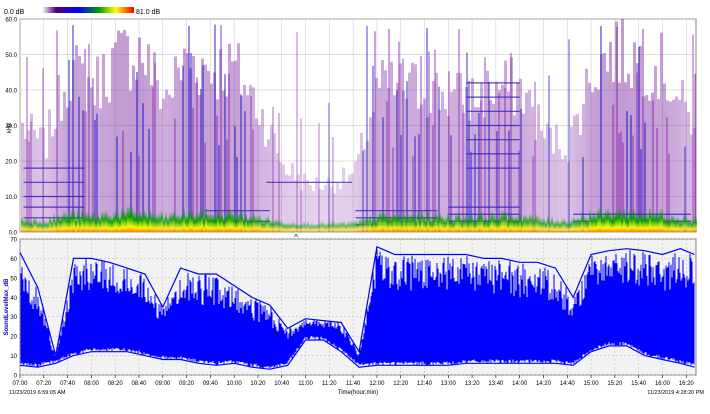  What do you see at coordinates (425, 384) in the screenshot?
I see `time-axis-tick-label: 12:40` at bounding box center [425, 384].